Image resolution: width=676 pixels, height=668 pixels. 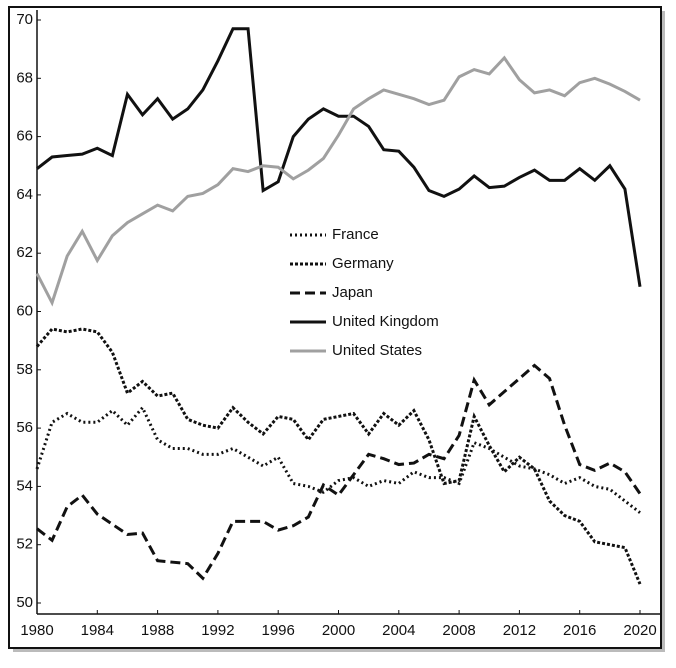 I want to click on x-tick-label: 2000, so click(x=338, y=630).